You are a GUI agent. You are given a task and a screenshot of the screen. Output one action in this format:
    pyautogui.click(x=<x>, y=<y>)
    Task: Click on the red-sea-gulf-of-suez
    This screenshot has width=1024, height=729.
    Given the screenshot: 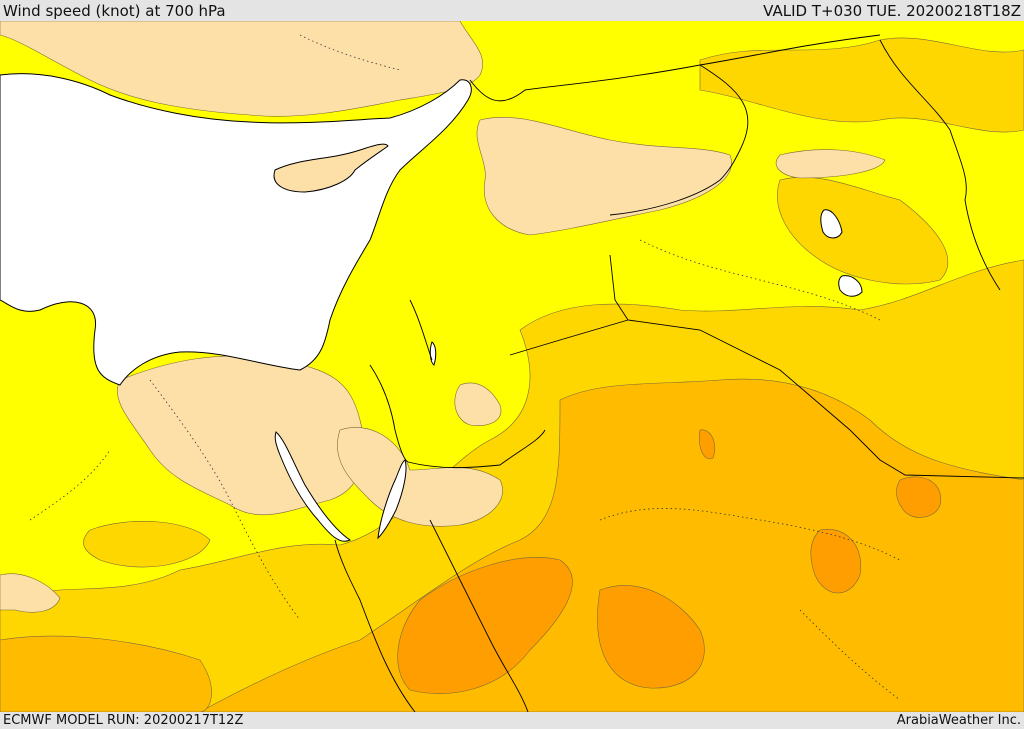 What is the action you would take?
    pyautogui.click(x=312, y=486)
    